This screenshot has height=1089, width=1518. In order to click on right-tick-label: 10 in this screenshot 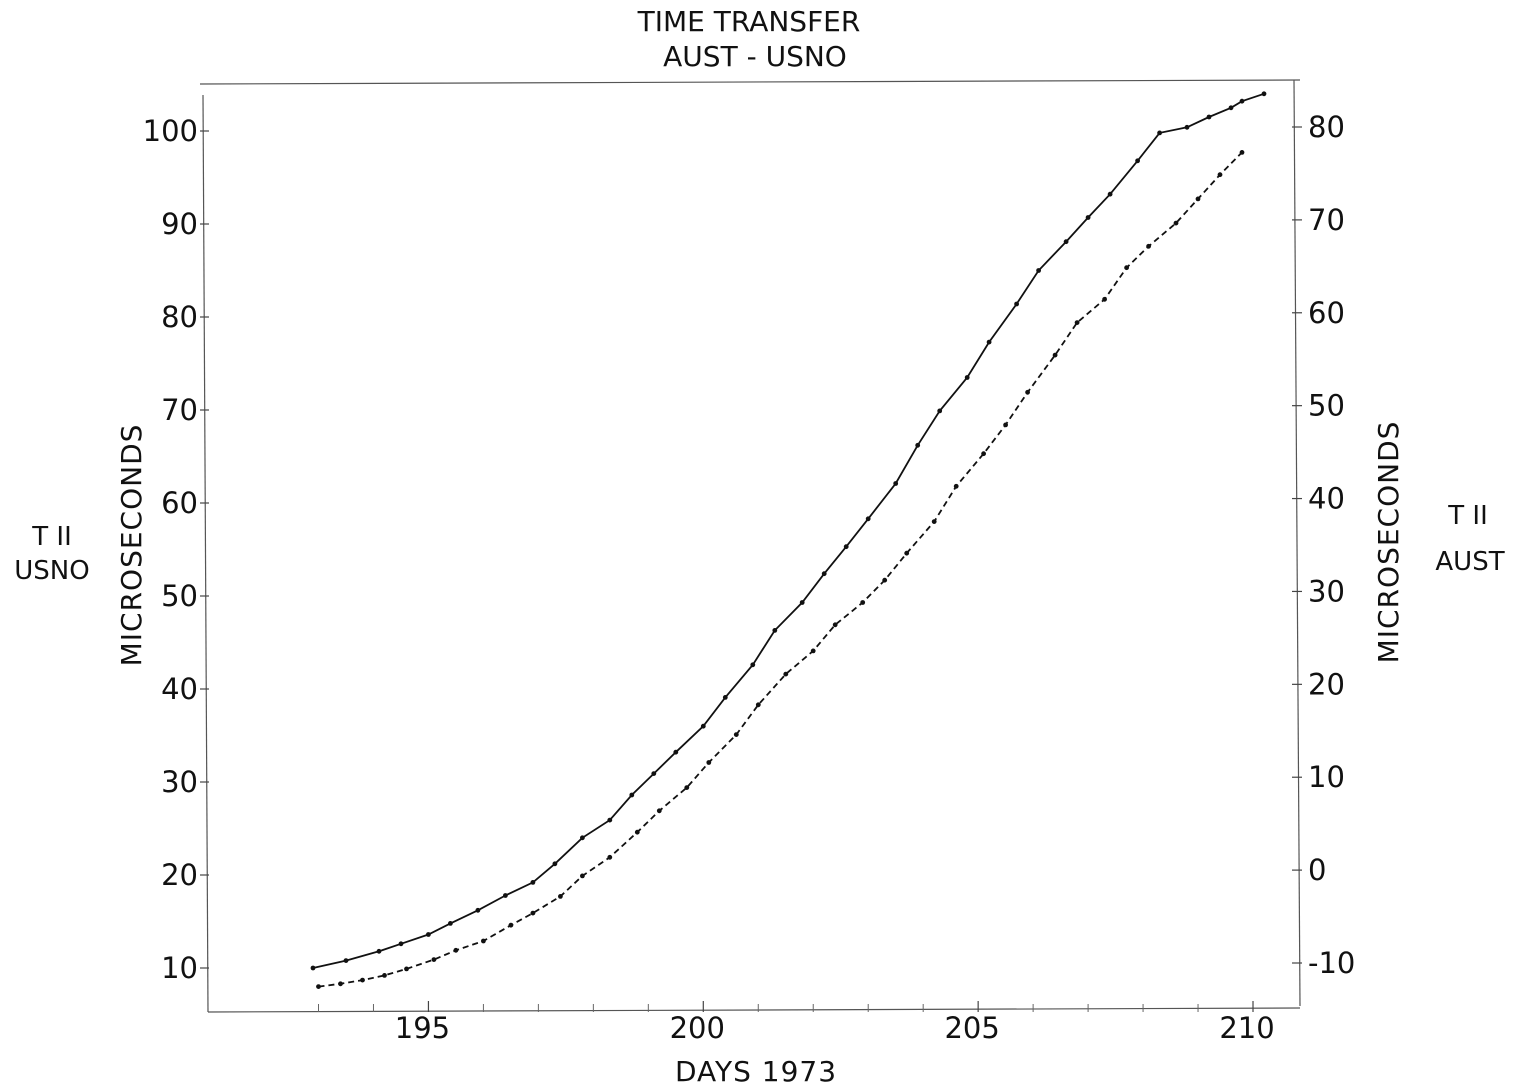, I will do `click(1326, 777)`.